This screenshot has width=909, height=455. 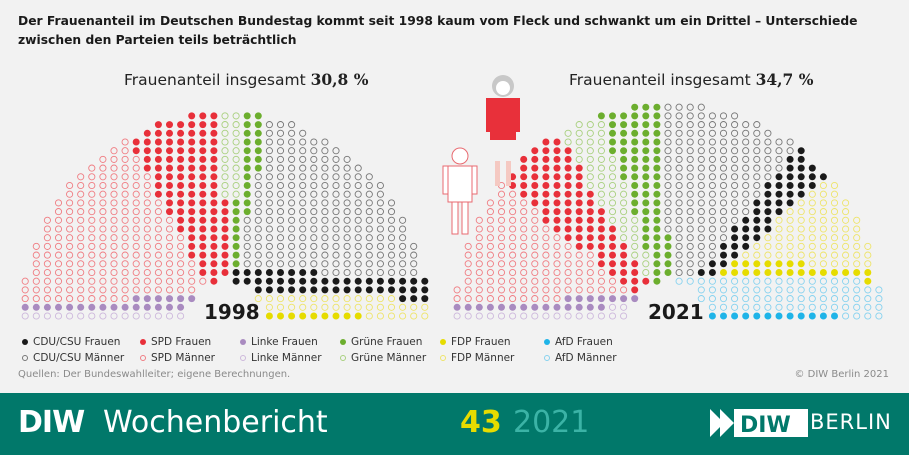 I want to click on legend-swatch, so click(x=143, y=358).